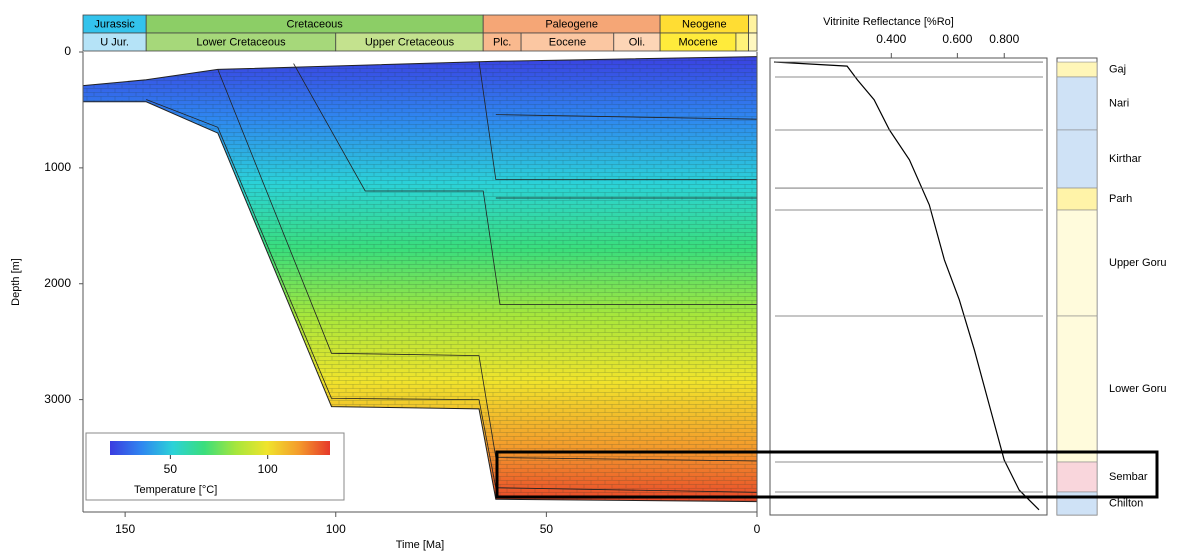 This screenshot has height=551, width=1178. I want to click on x-axis-title: Time [Ma], so click(420, 545).